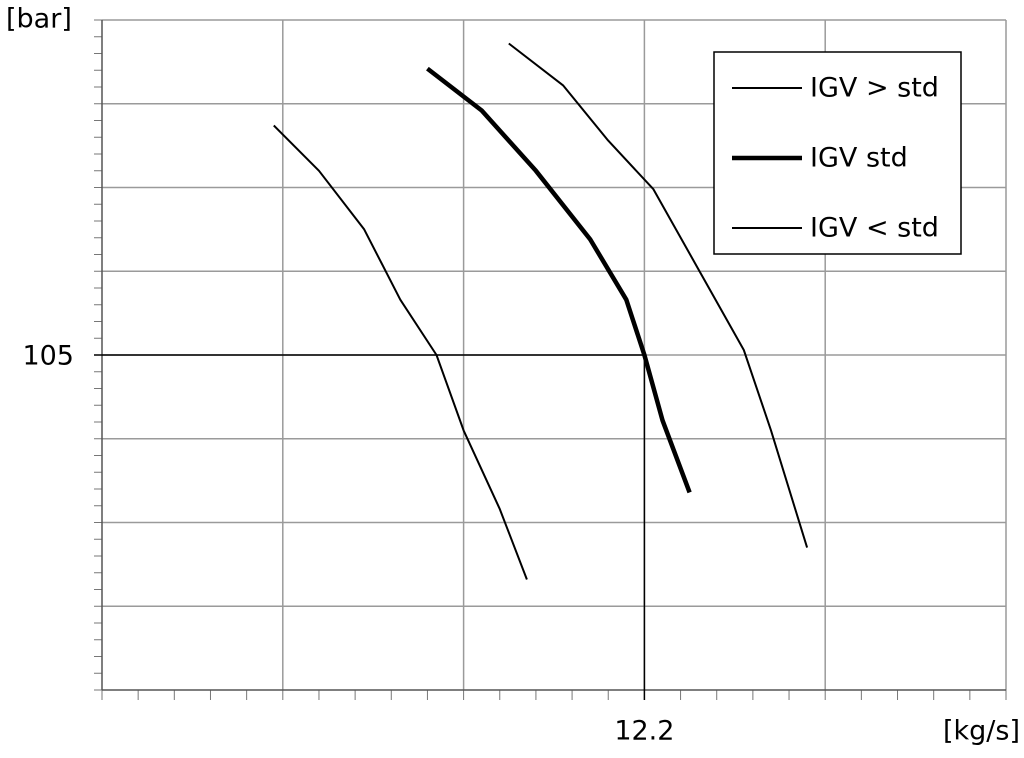 The width and height of the screenshot is (1024, 758). I want to click on legend-label: IGV < std, so click(874, 228).